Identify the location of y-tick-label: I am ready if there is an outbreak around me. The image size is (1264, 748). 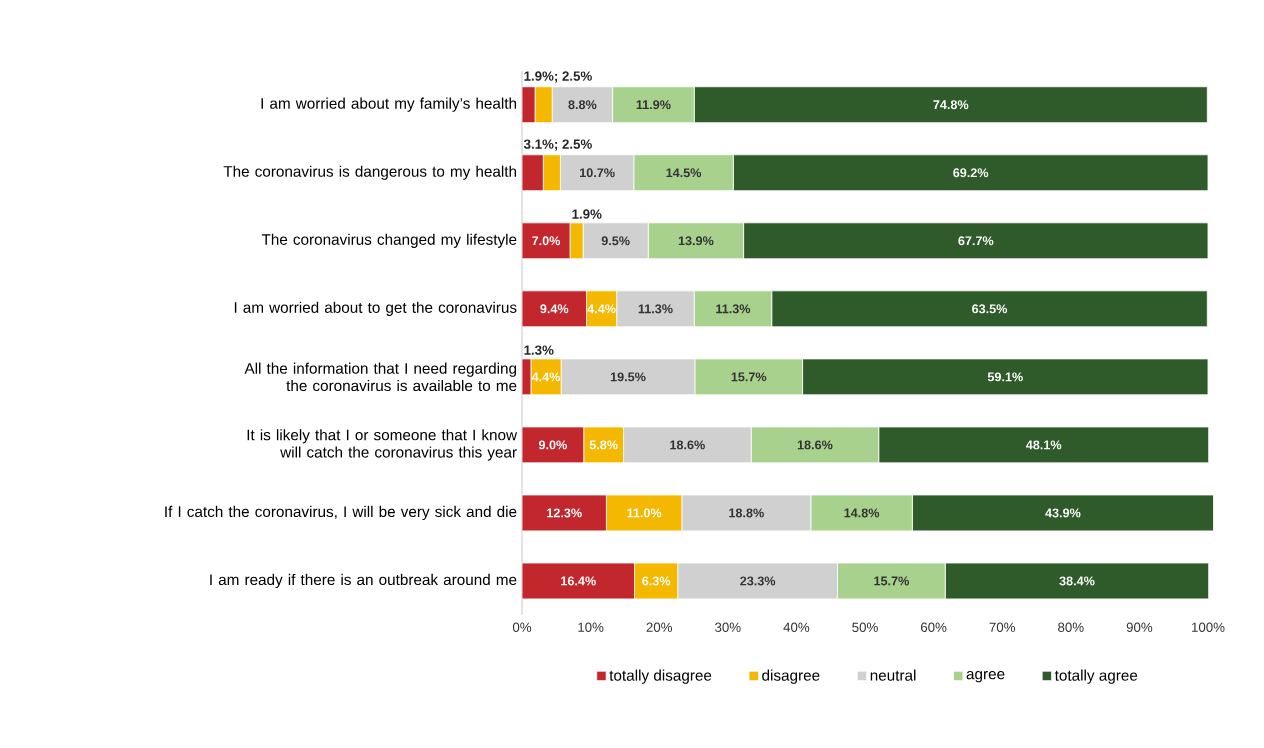
(363, 581).